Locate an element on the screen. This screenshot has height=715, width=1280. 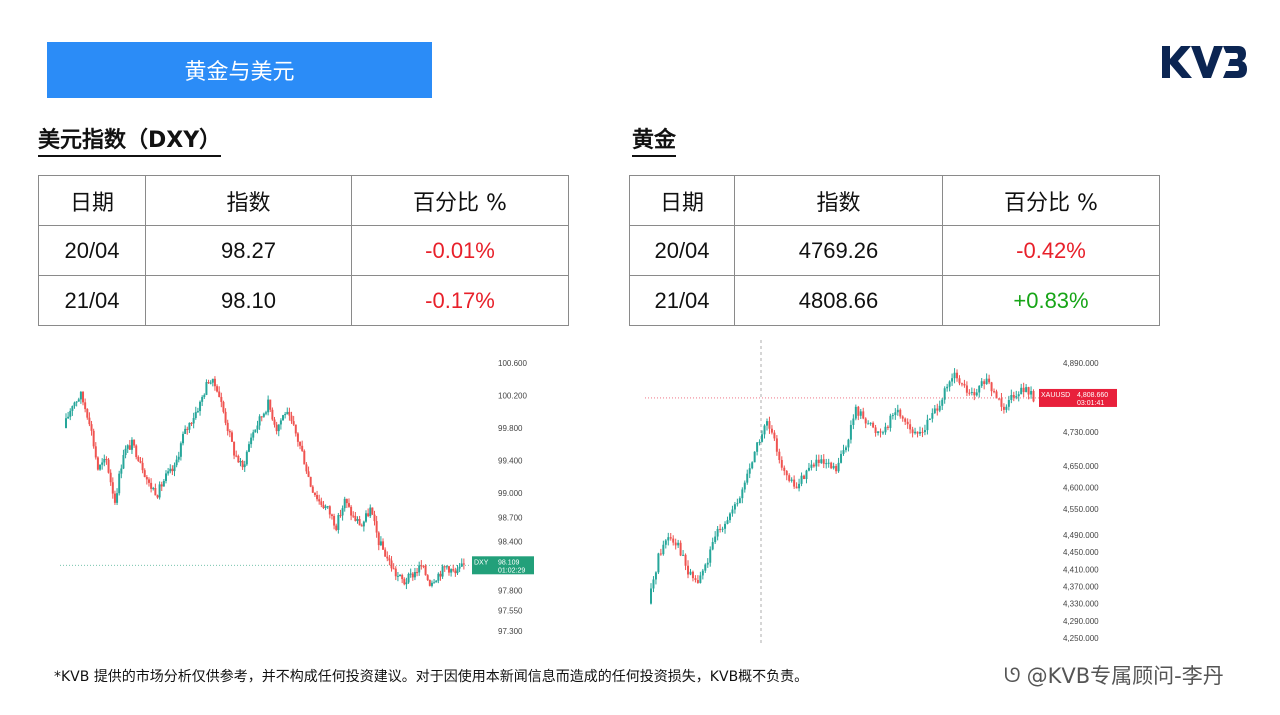
cell-percent: -0.17% is located at coordinates (460, 300).